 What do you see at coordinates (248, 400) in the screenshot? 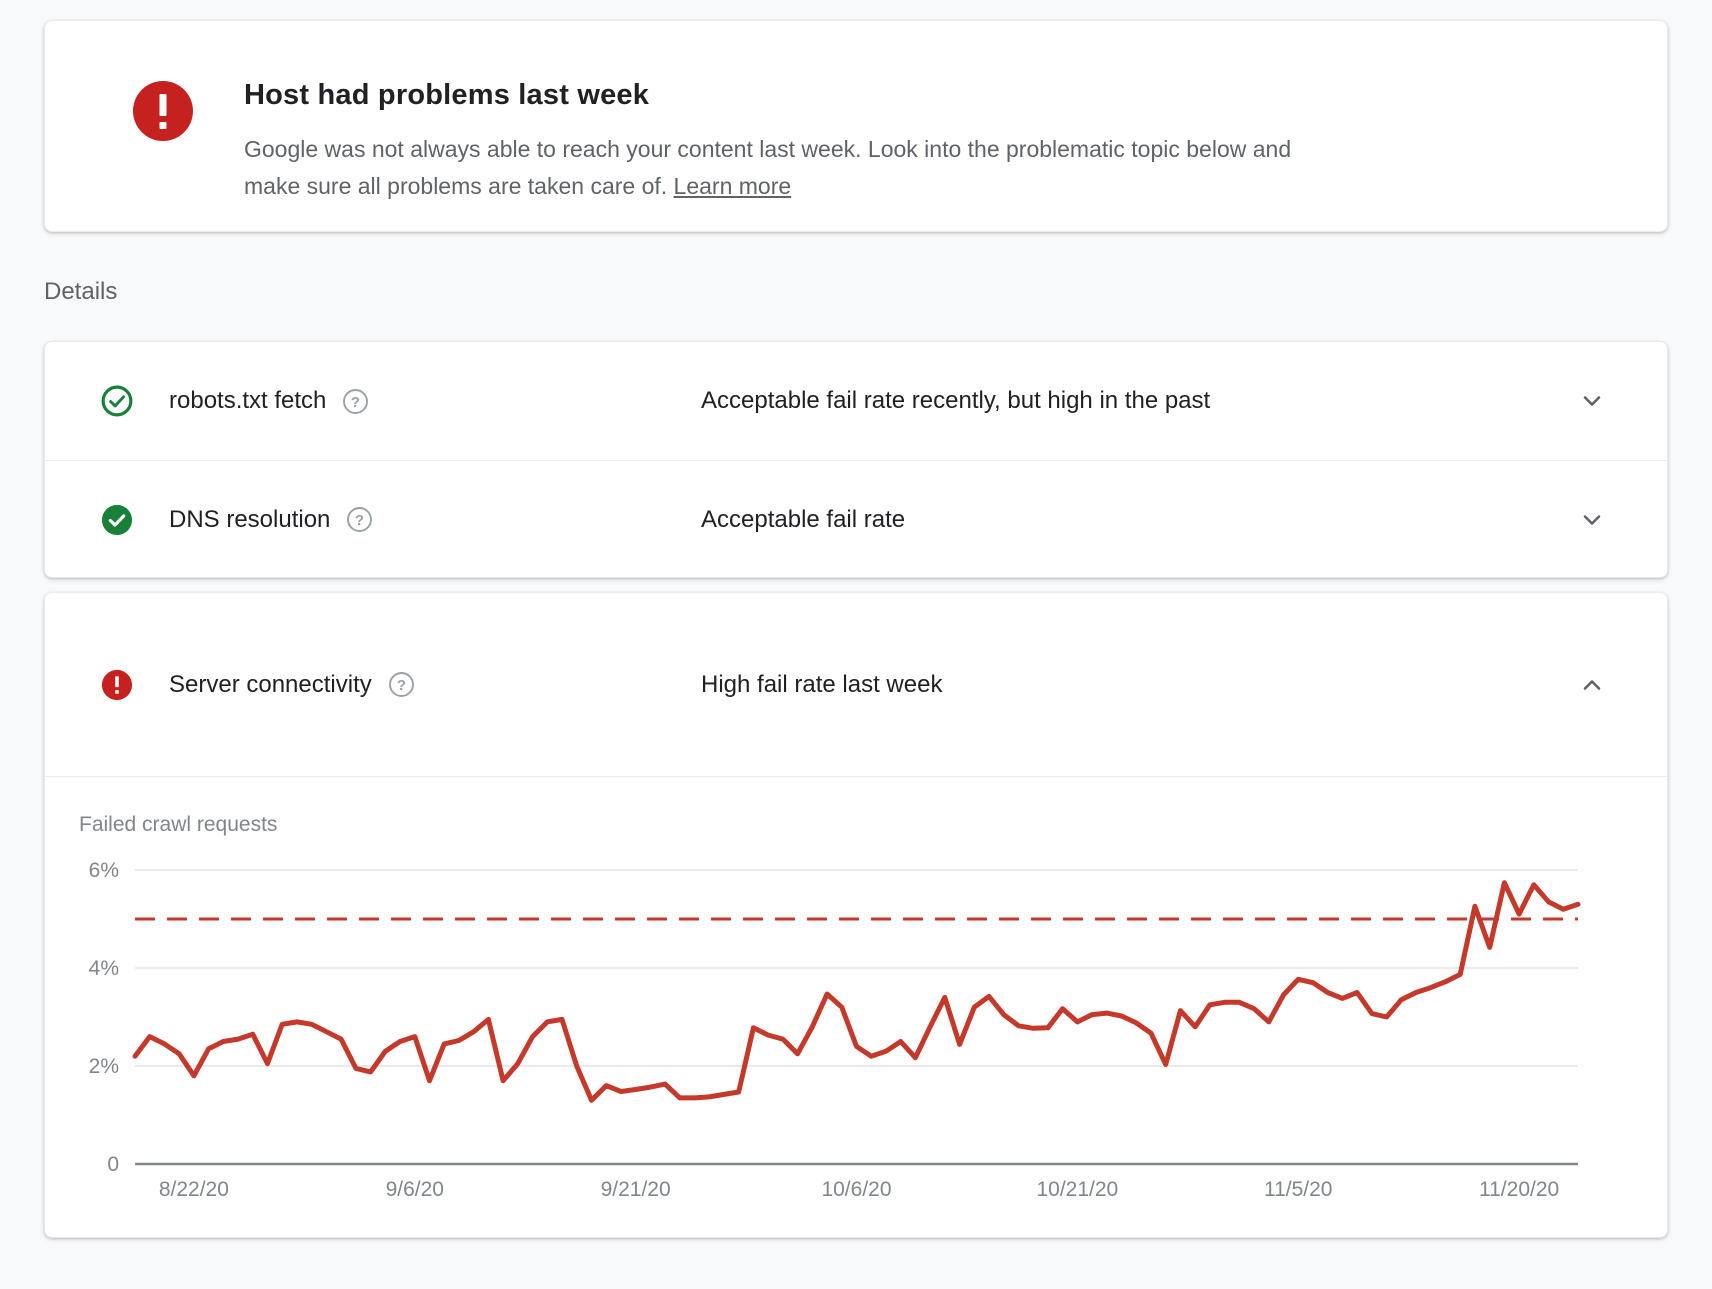
I see `row-label: robots.txt fetch` at bounding box center [248, 400].